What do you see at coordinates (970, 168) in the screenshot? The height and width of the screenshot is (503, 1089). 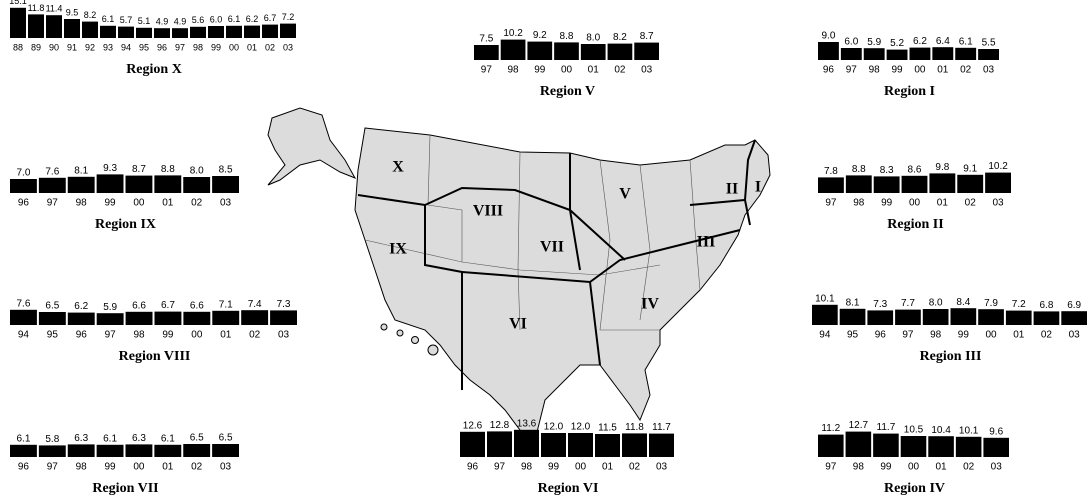 I see `value-label: 9.1` at bounding box center [970, 168].